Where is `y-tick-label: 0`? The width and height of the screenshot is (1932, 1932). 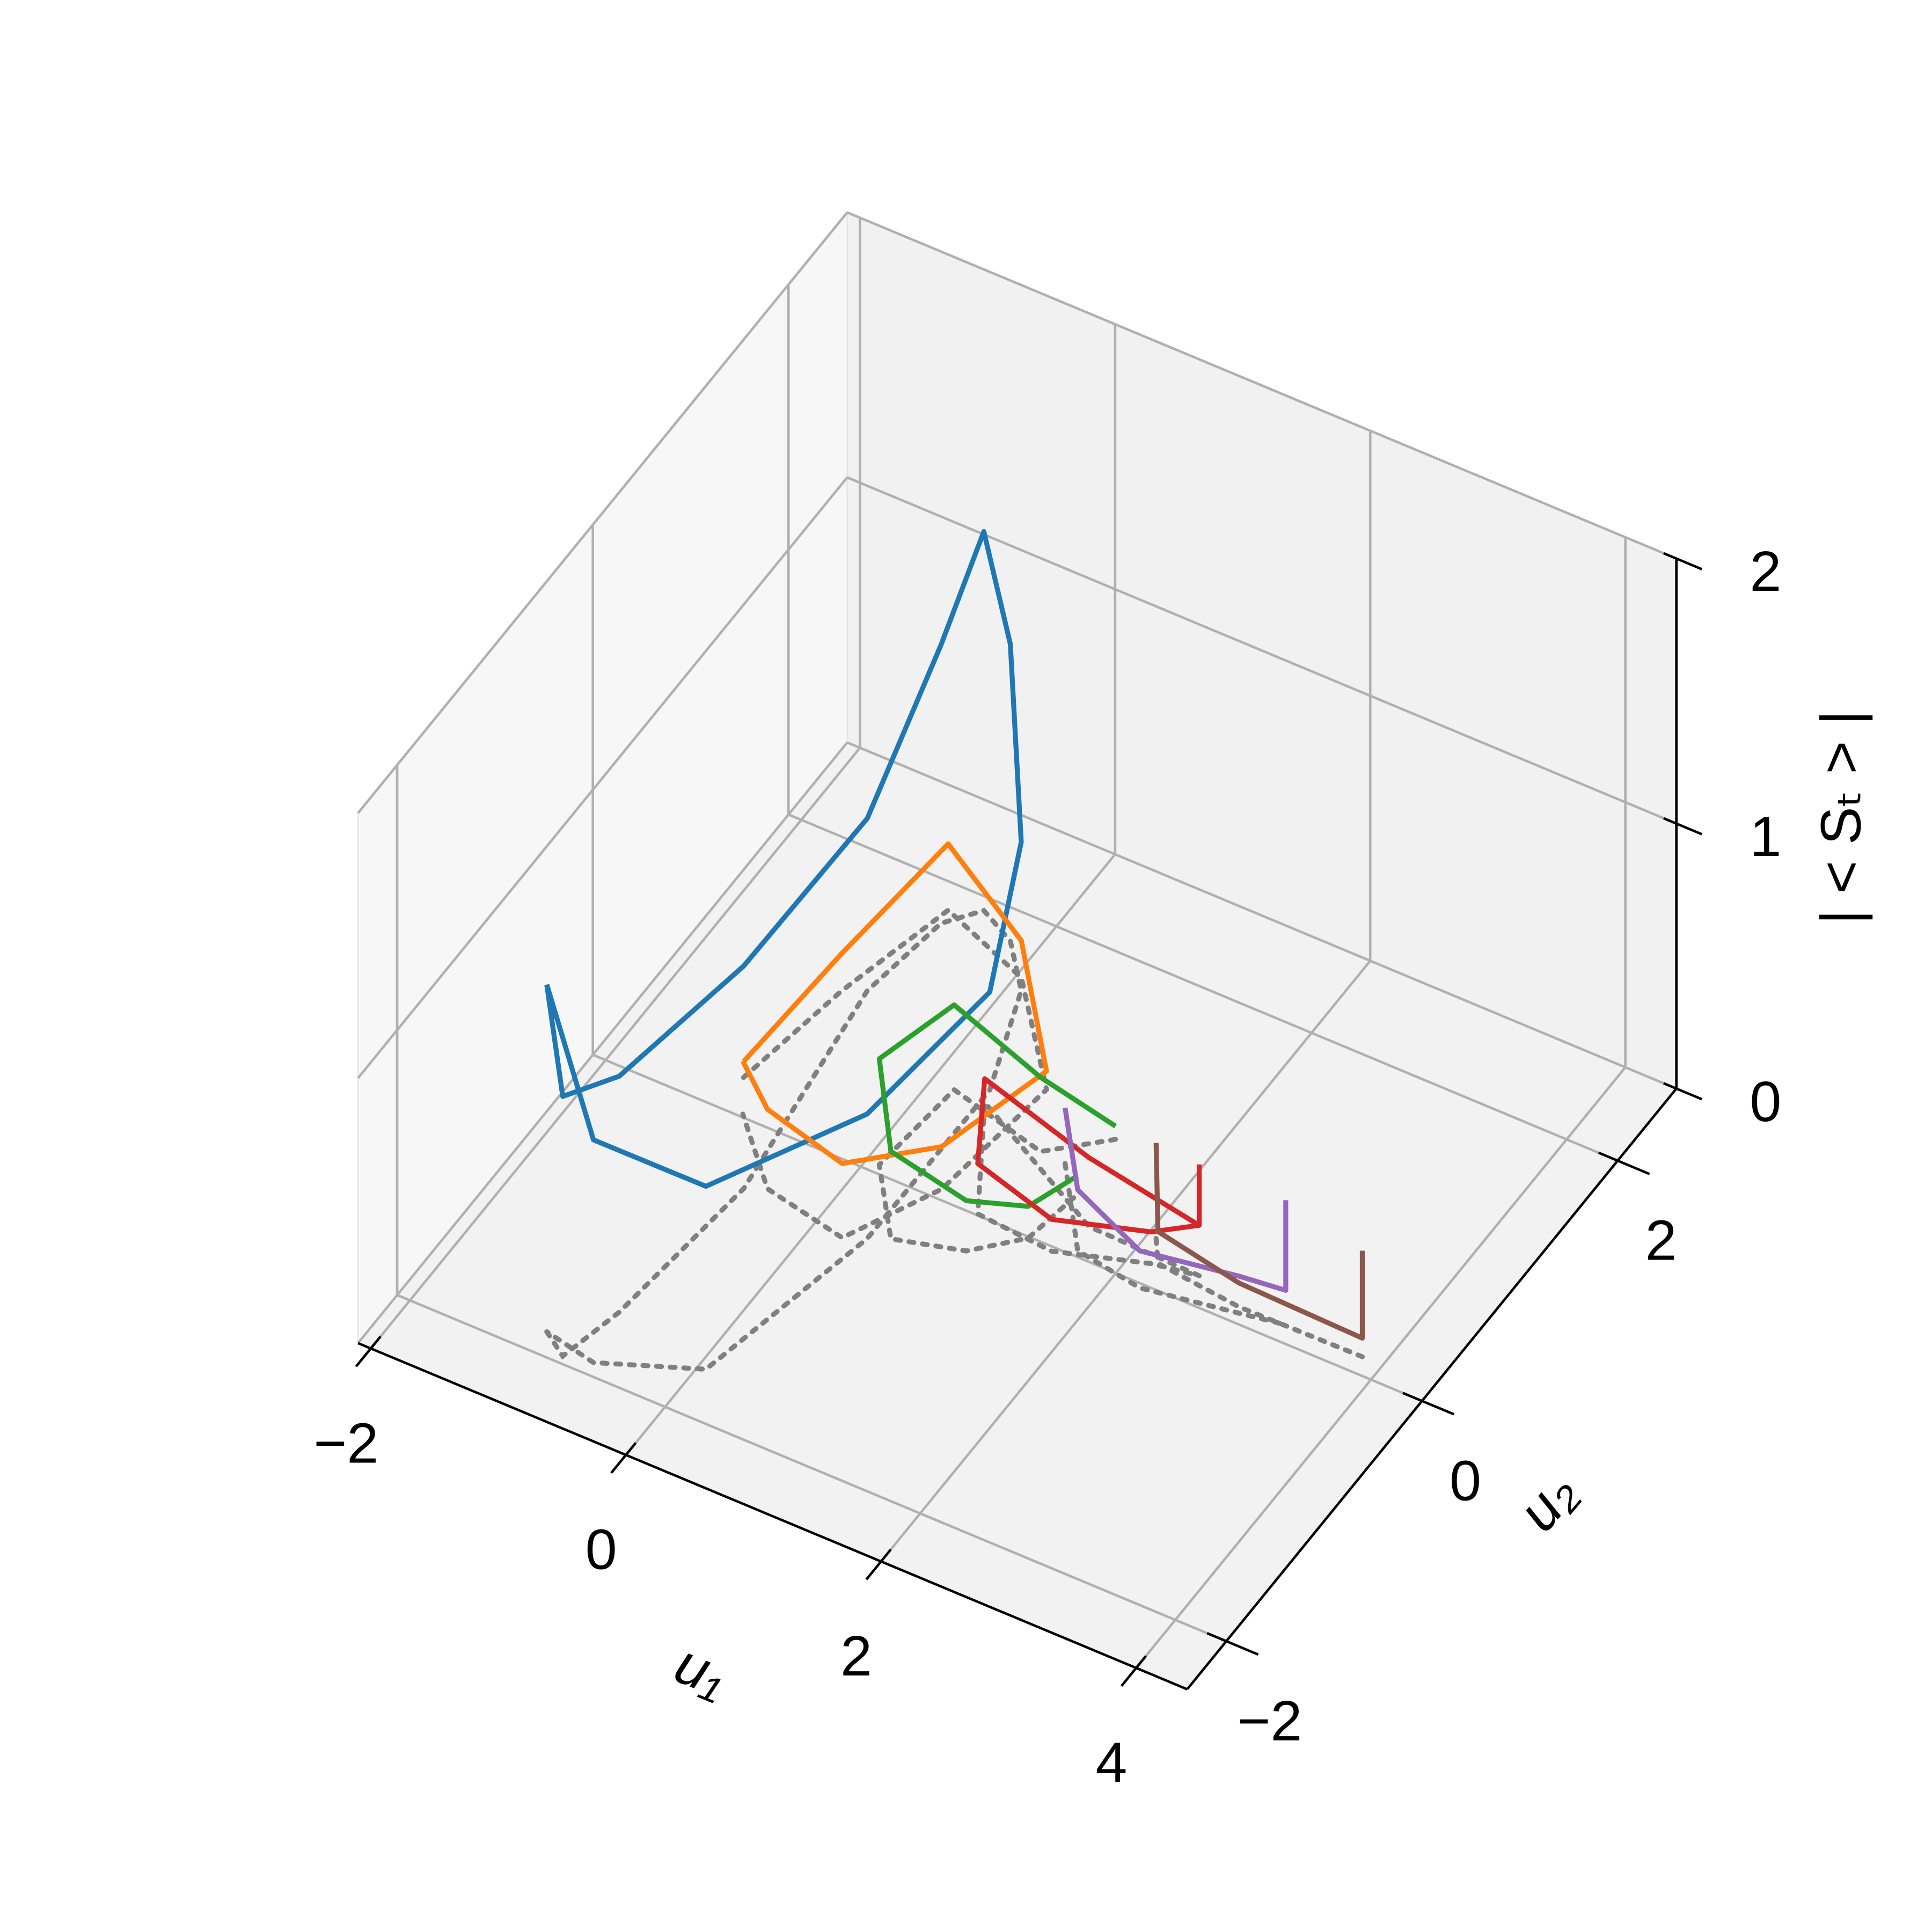
y-tick-label: 0 is located at coordinates (1465, 1480).